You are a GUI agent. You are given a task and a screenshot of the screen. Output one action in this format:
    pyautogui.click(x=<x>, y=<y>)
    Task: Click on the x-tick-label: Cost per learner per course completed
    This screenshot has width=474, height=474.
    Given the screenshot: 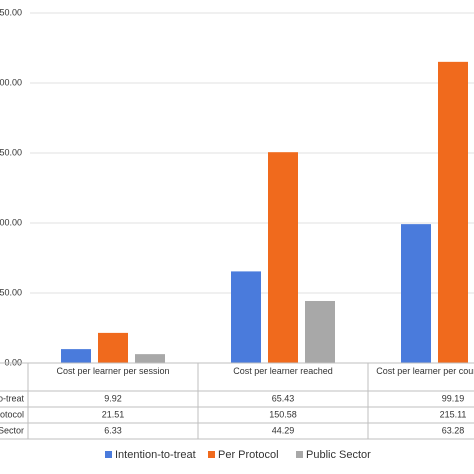 What is the action you would take?
    pyautogui.click(x=425, y=371)
    